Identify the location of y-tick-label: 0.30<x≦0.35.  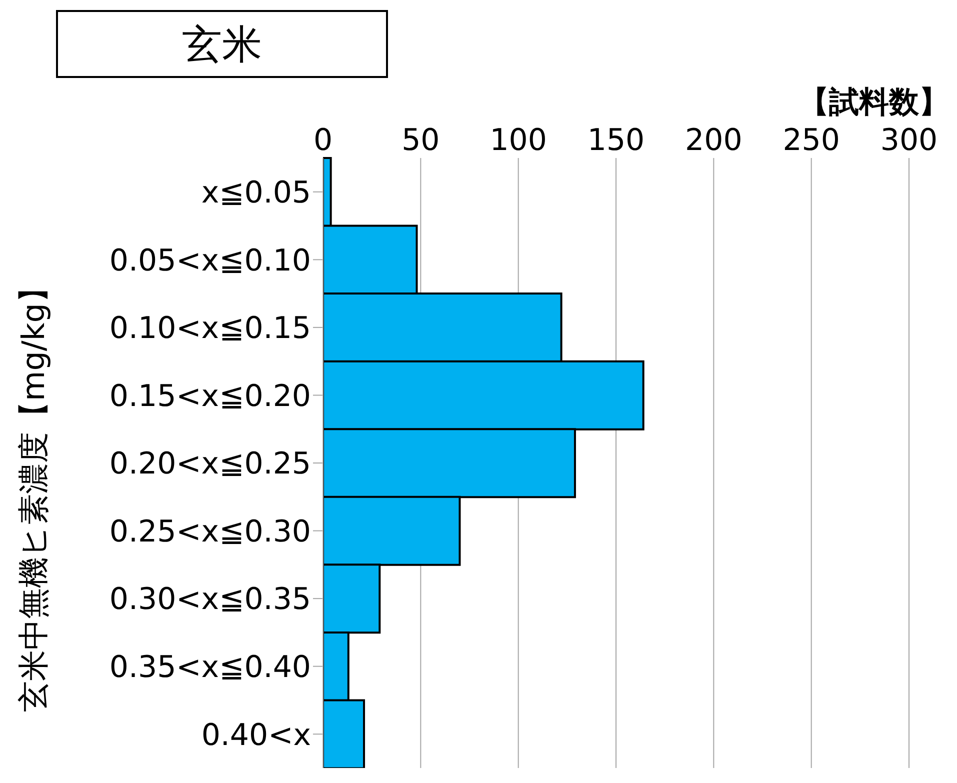
(210, 600).